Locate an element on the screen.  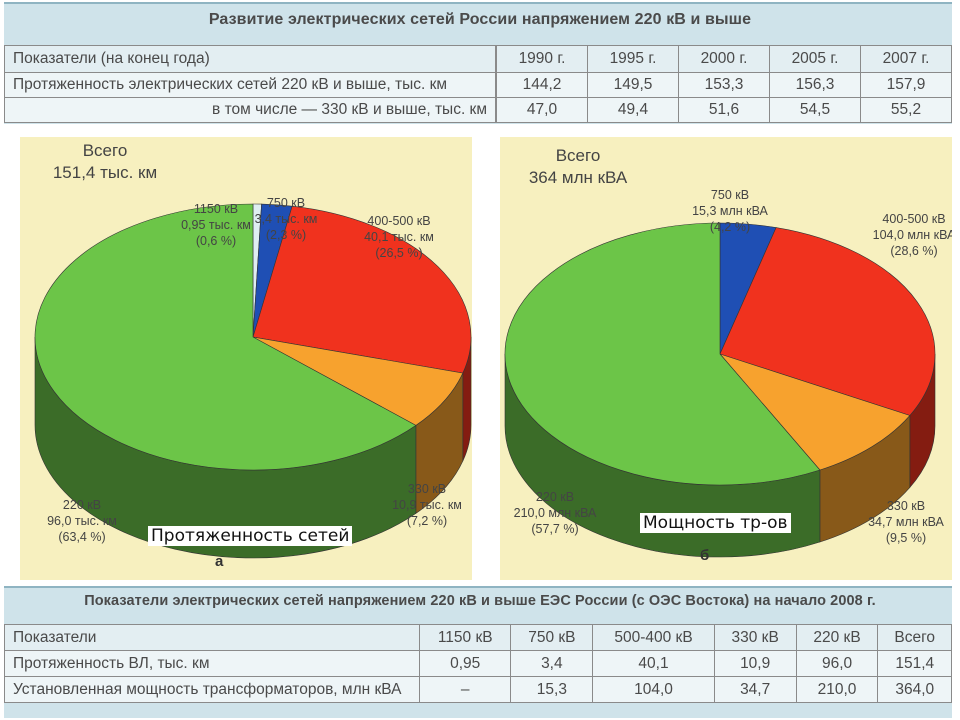
pie-data-label-b-400-500-: 400-500 кВ 104,0 млн кВА (28,6 %) is located at coordinates (912, 235).